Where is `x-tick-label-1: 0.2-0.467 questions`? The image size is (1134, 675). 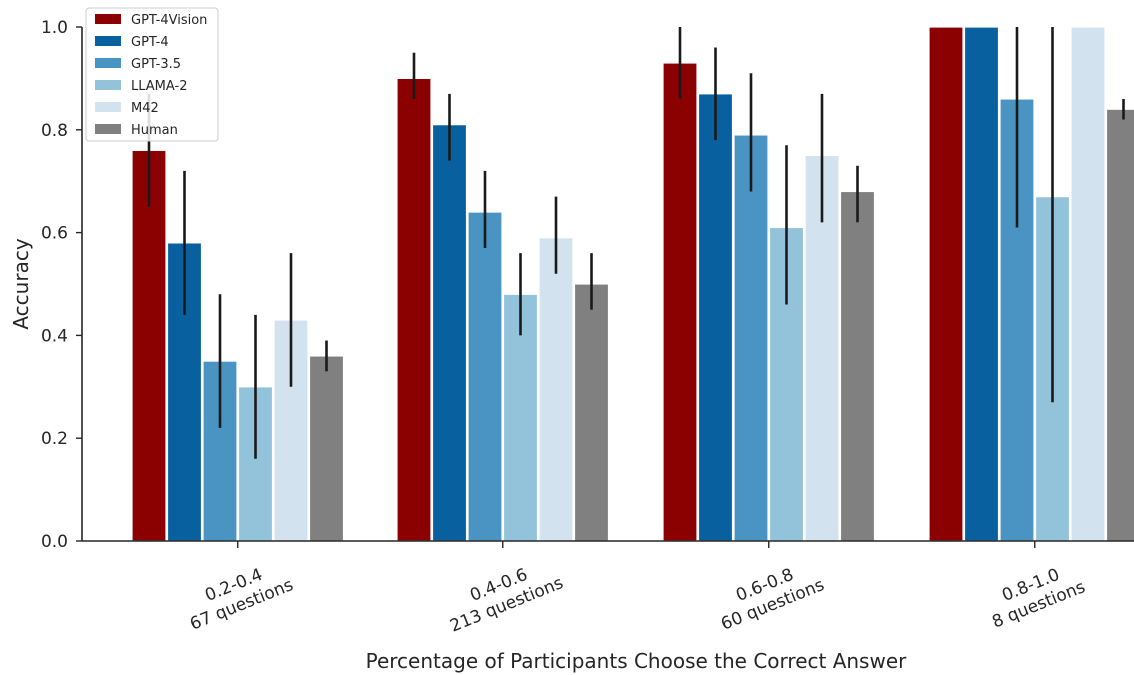
x-tick-label-1: 0.2-0.467 questions is located at coordinates (237, 595).